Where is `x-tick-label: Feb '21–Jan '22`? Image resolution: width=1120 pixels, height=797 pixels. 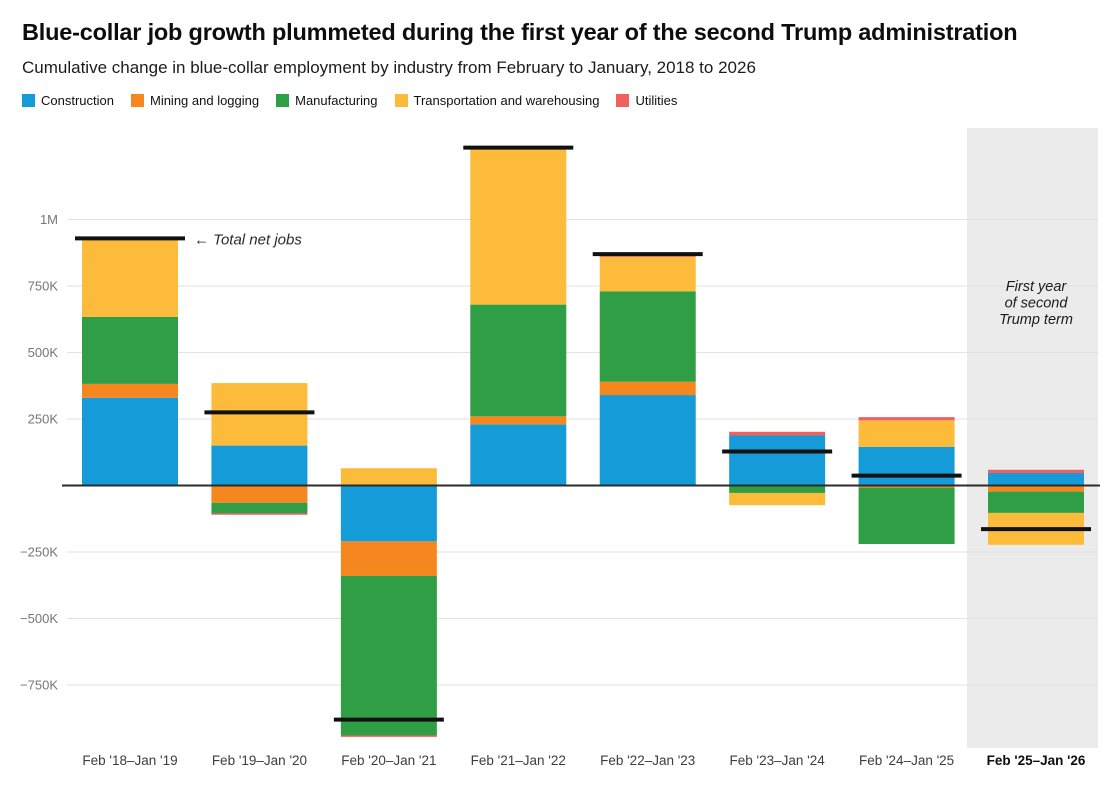
x-tick-label: Feb '21–Jan '22 is located at coordinates (518, 760).